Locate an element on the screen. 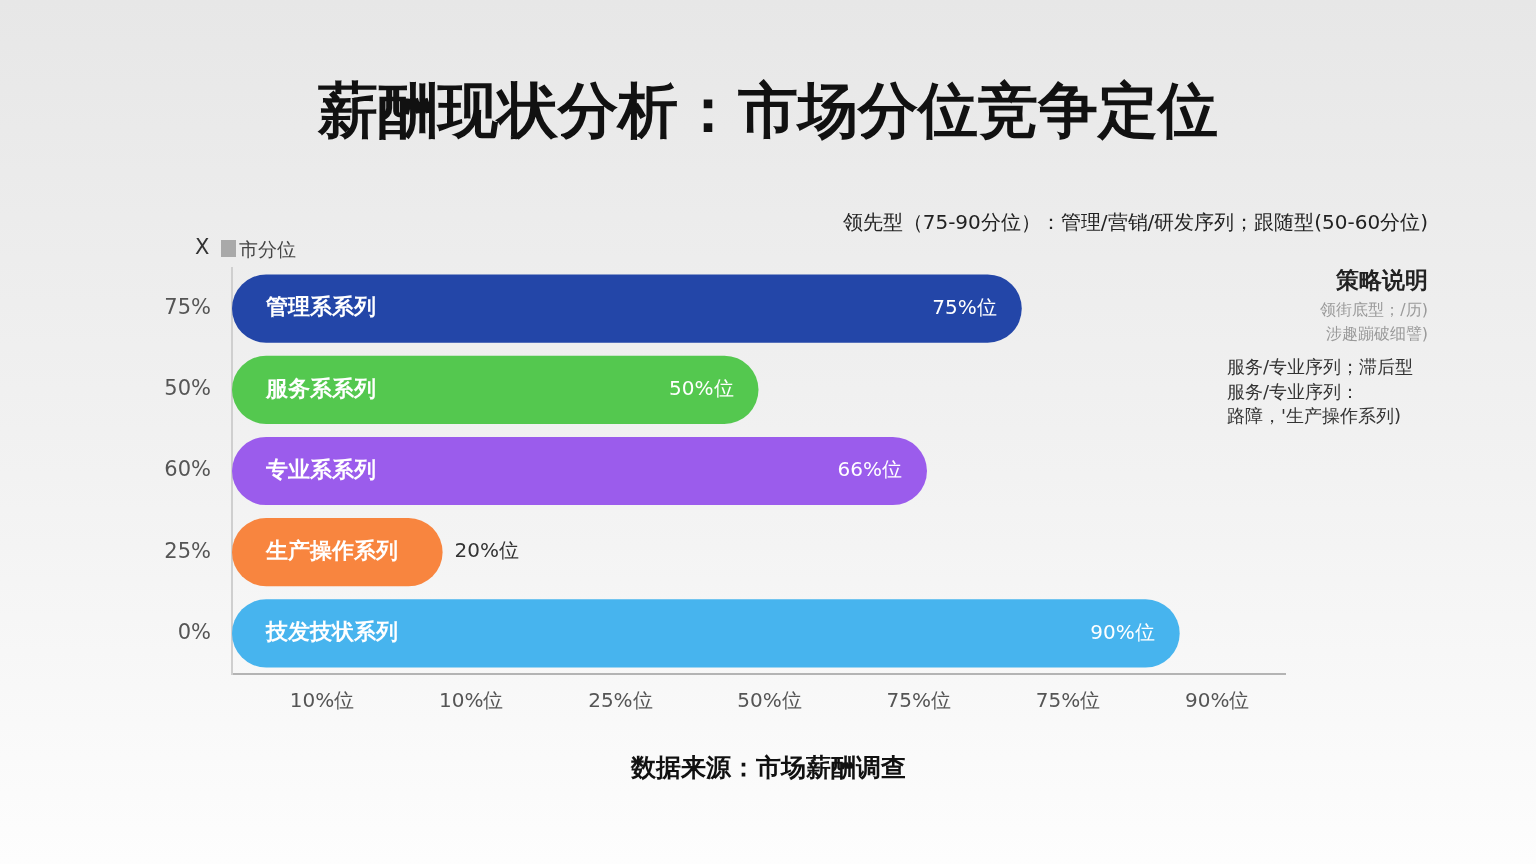 This screenshot has height=864, width=1536. text: 市分位 is located at coordinates (267, 249).